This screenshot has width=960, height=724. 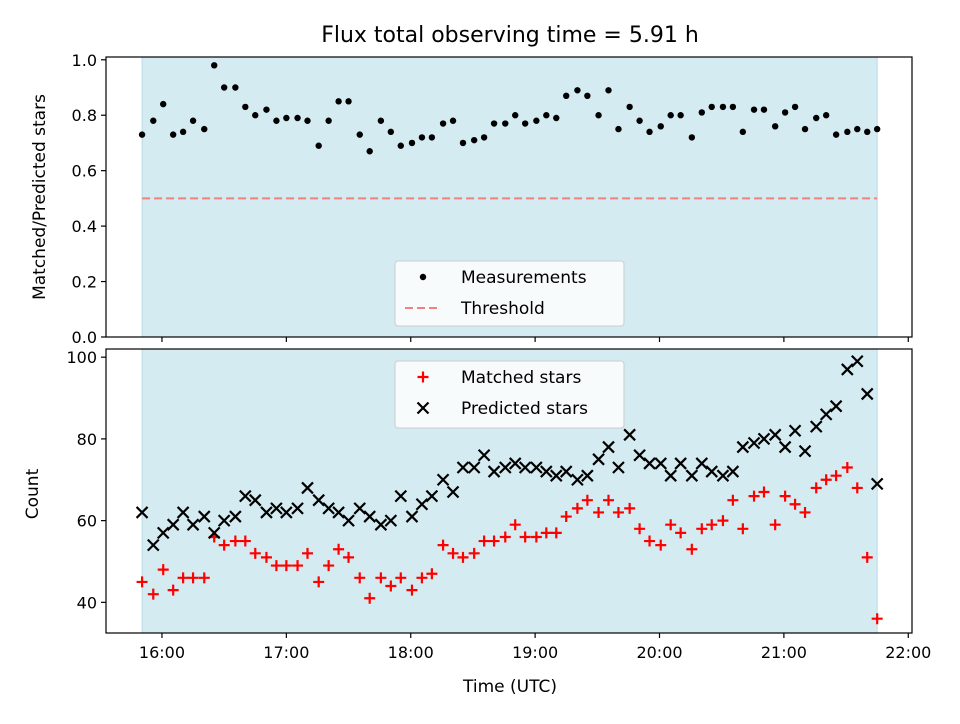 What do you see at coordinates (84, 171) in the screenshot?
I see `y-tick-label: 0.6` at bounding box center [84, 171].